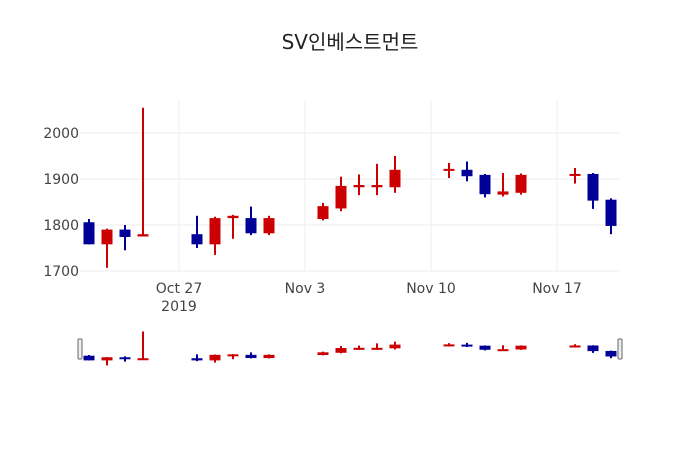 The width and height of the screenshot is (700, 450). Describe the element at coordinates (620, 349) in the screenshot. I see `range-slider-right-handle` at that location.